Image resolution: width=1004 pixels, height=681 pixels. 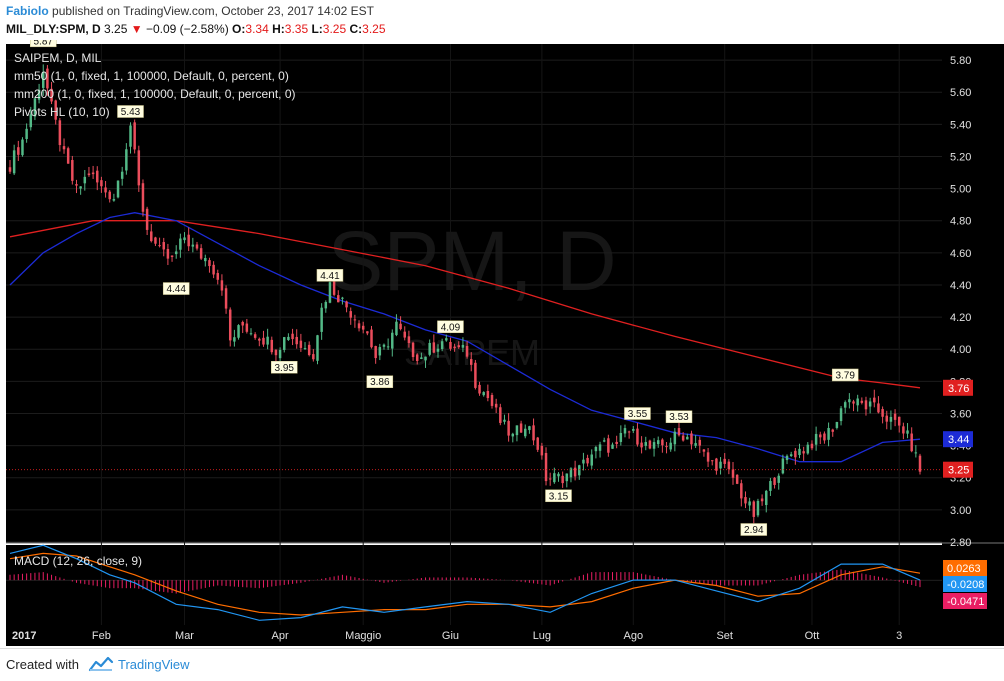 What do you see at coordinates (380, 382) in the screenshot?
I see `pivot-value: 3.86` at bounding box center [380, 382].